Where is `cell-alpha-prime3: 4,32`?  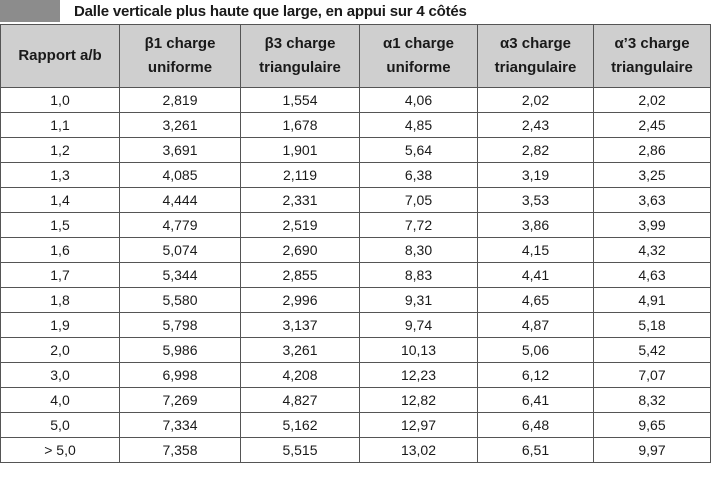
cell-alpha-prime3: 4,32 is located at coordinates (652, 250).